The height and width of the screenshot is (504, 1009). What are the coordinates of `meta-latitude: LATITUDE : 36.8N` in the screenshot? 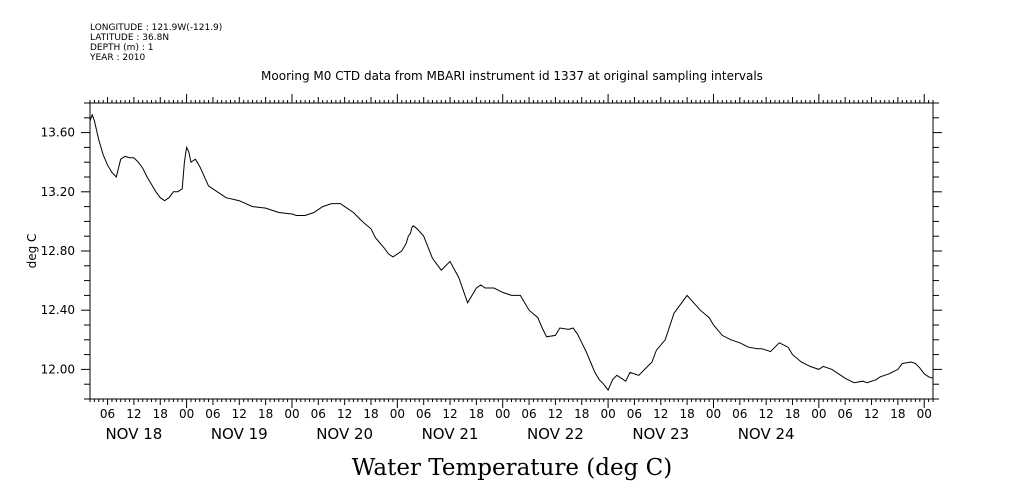 It's located at (129, 38).